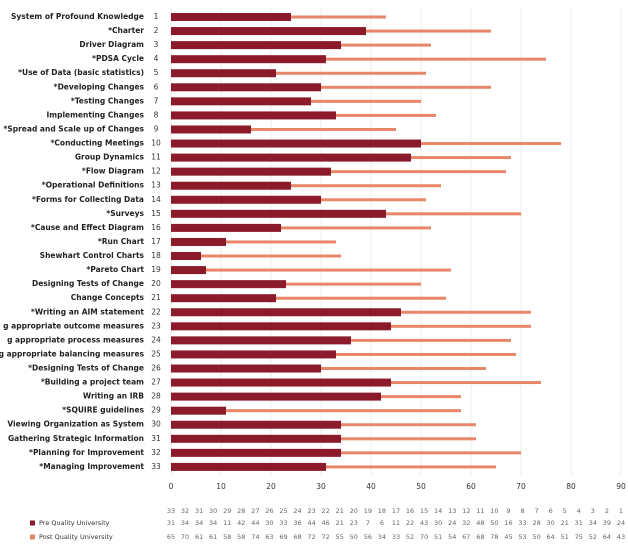  I want to click on table-index: 3, so click(593, 511).